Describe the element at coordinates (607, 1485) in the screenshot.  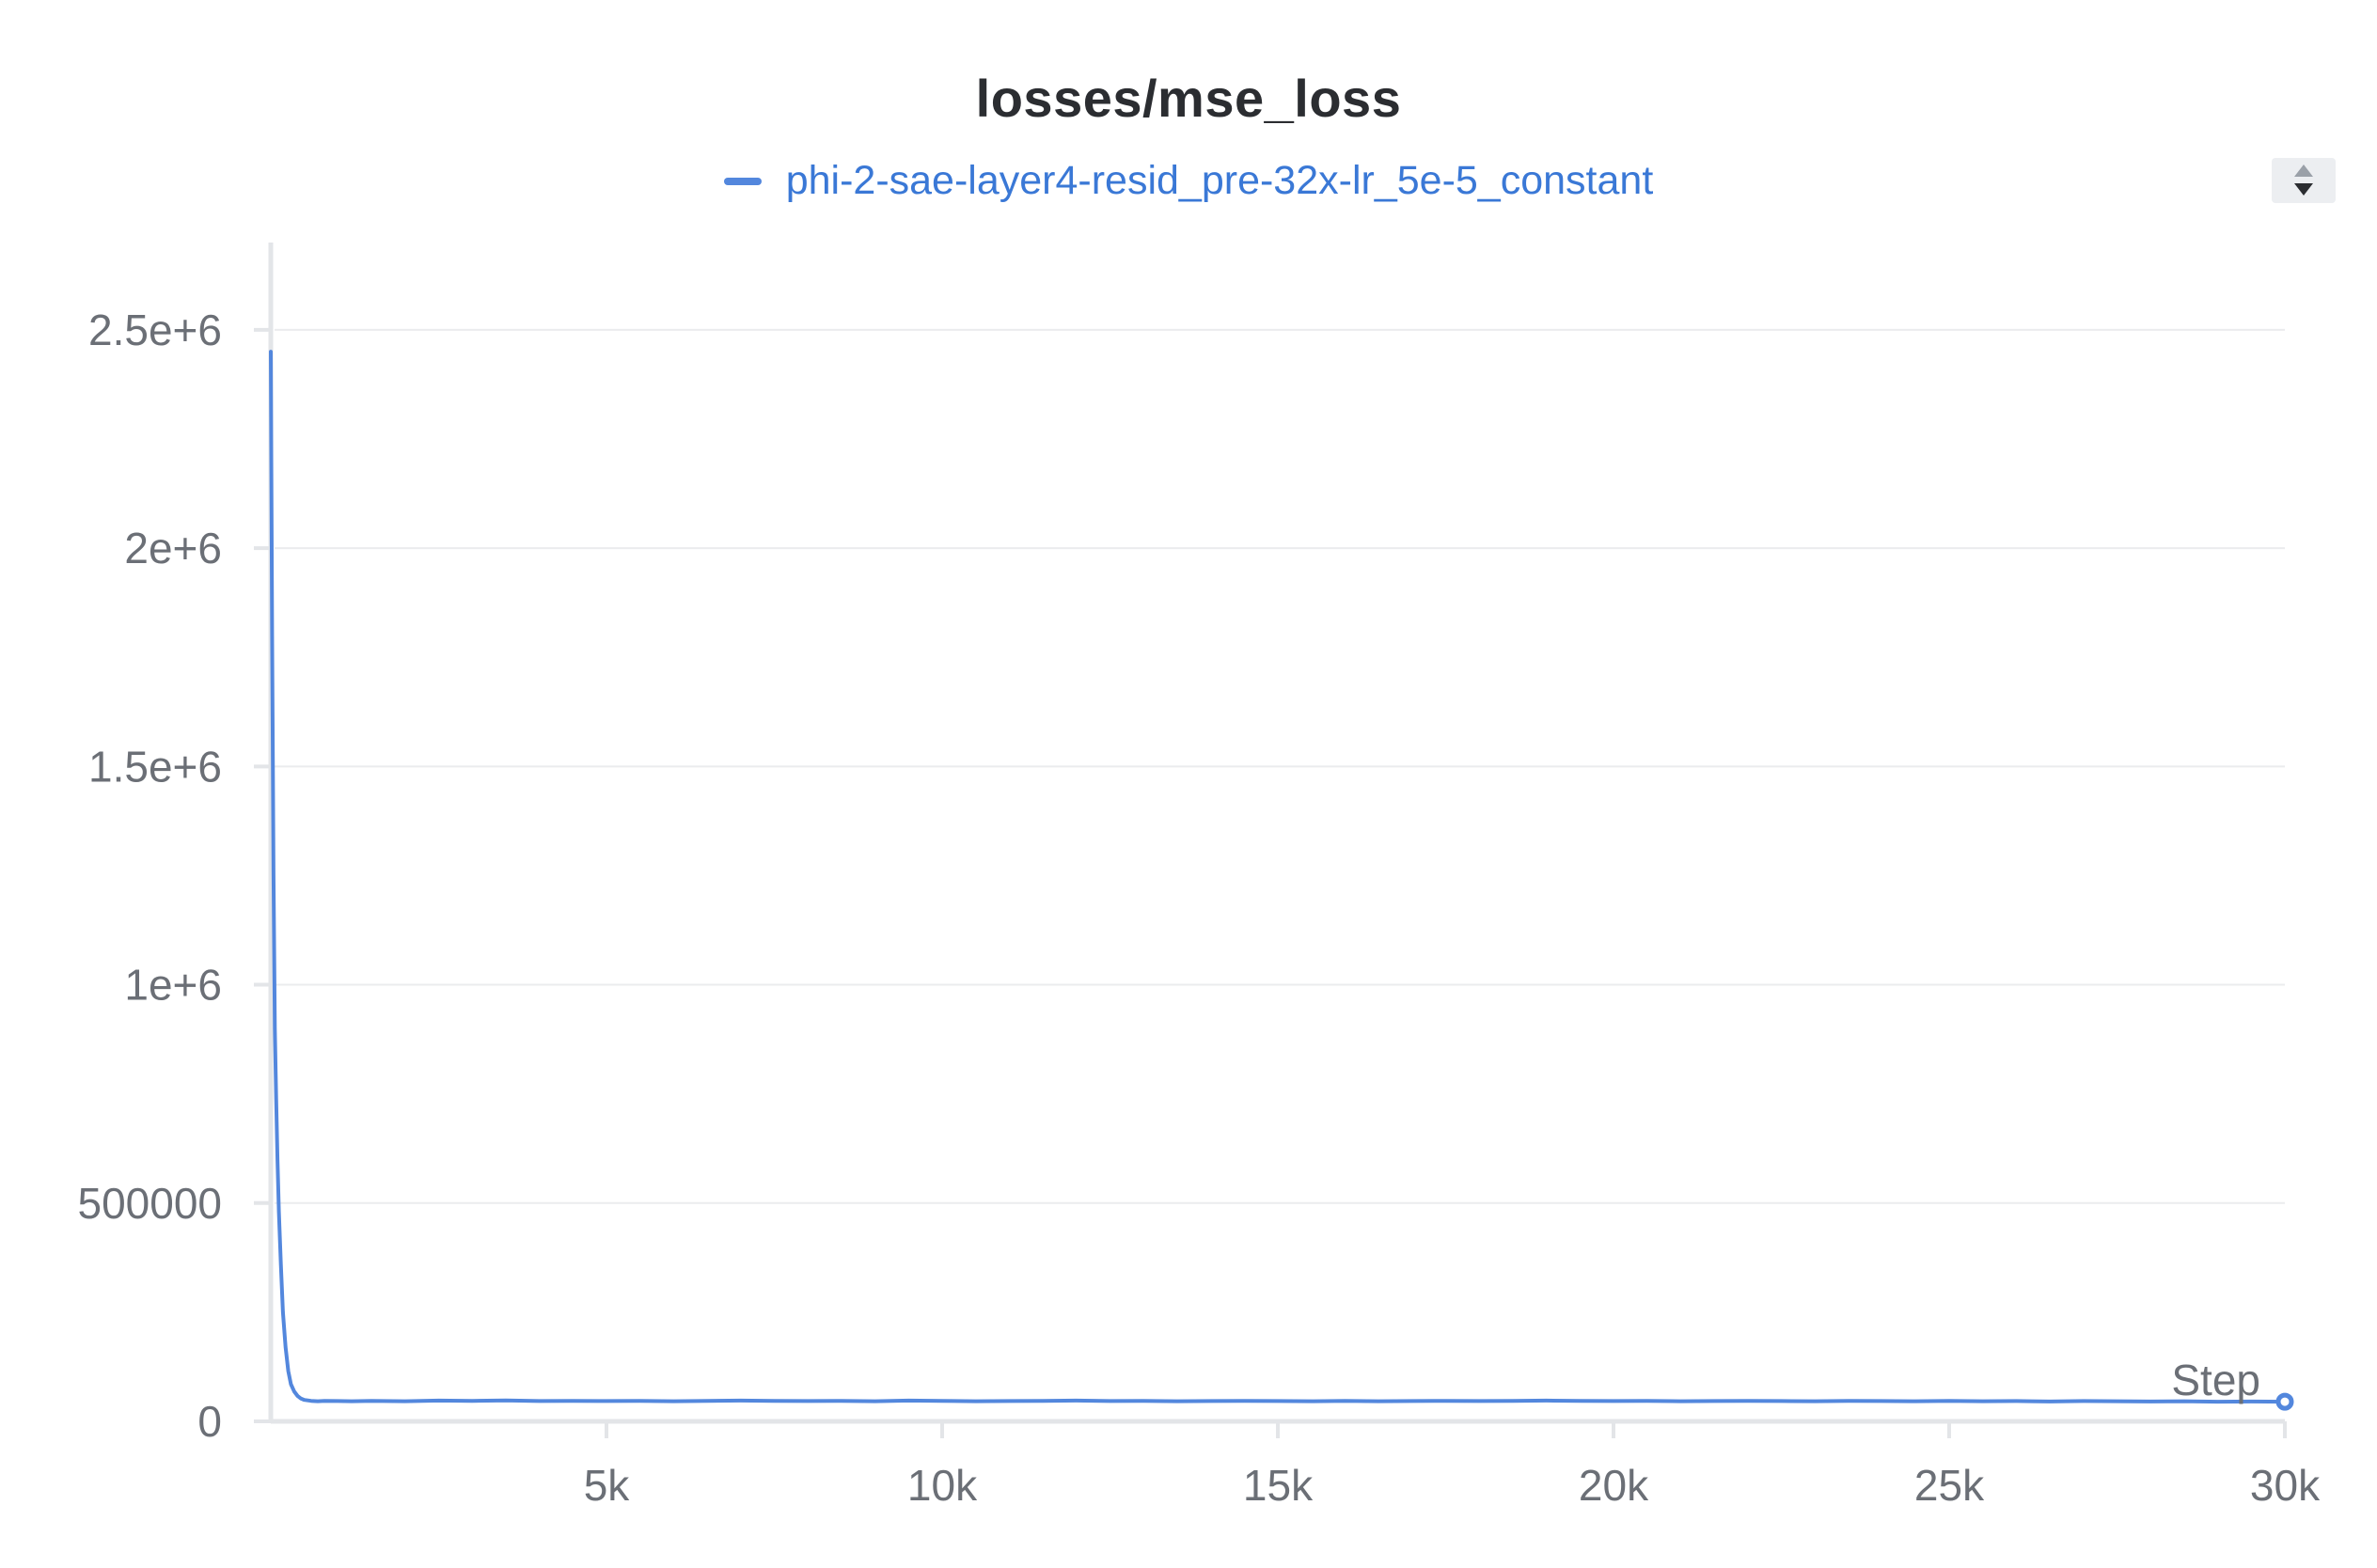
I see `x-tick-label: 5k` at that location.